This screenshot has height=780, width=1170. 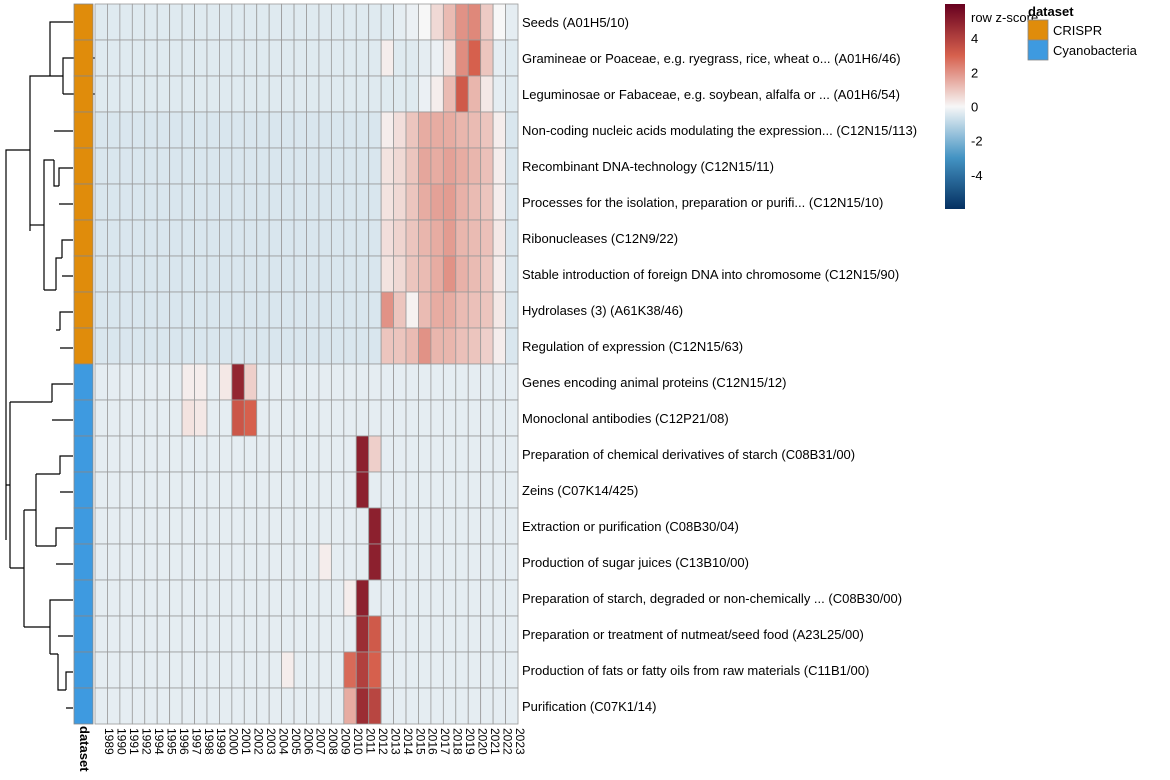 What do you see at coordinates (333, 741) in the screenshot?
I see `column-label: 2008` at bounding box center [333, 741].